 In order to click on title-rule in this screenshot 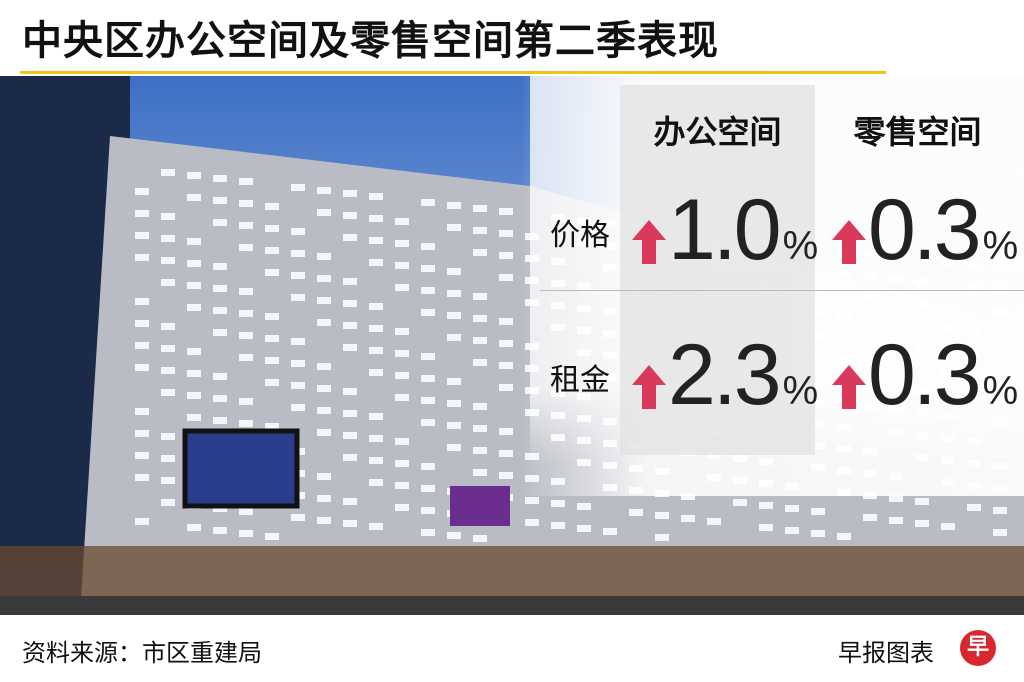, I will do `click(453, 72)`.